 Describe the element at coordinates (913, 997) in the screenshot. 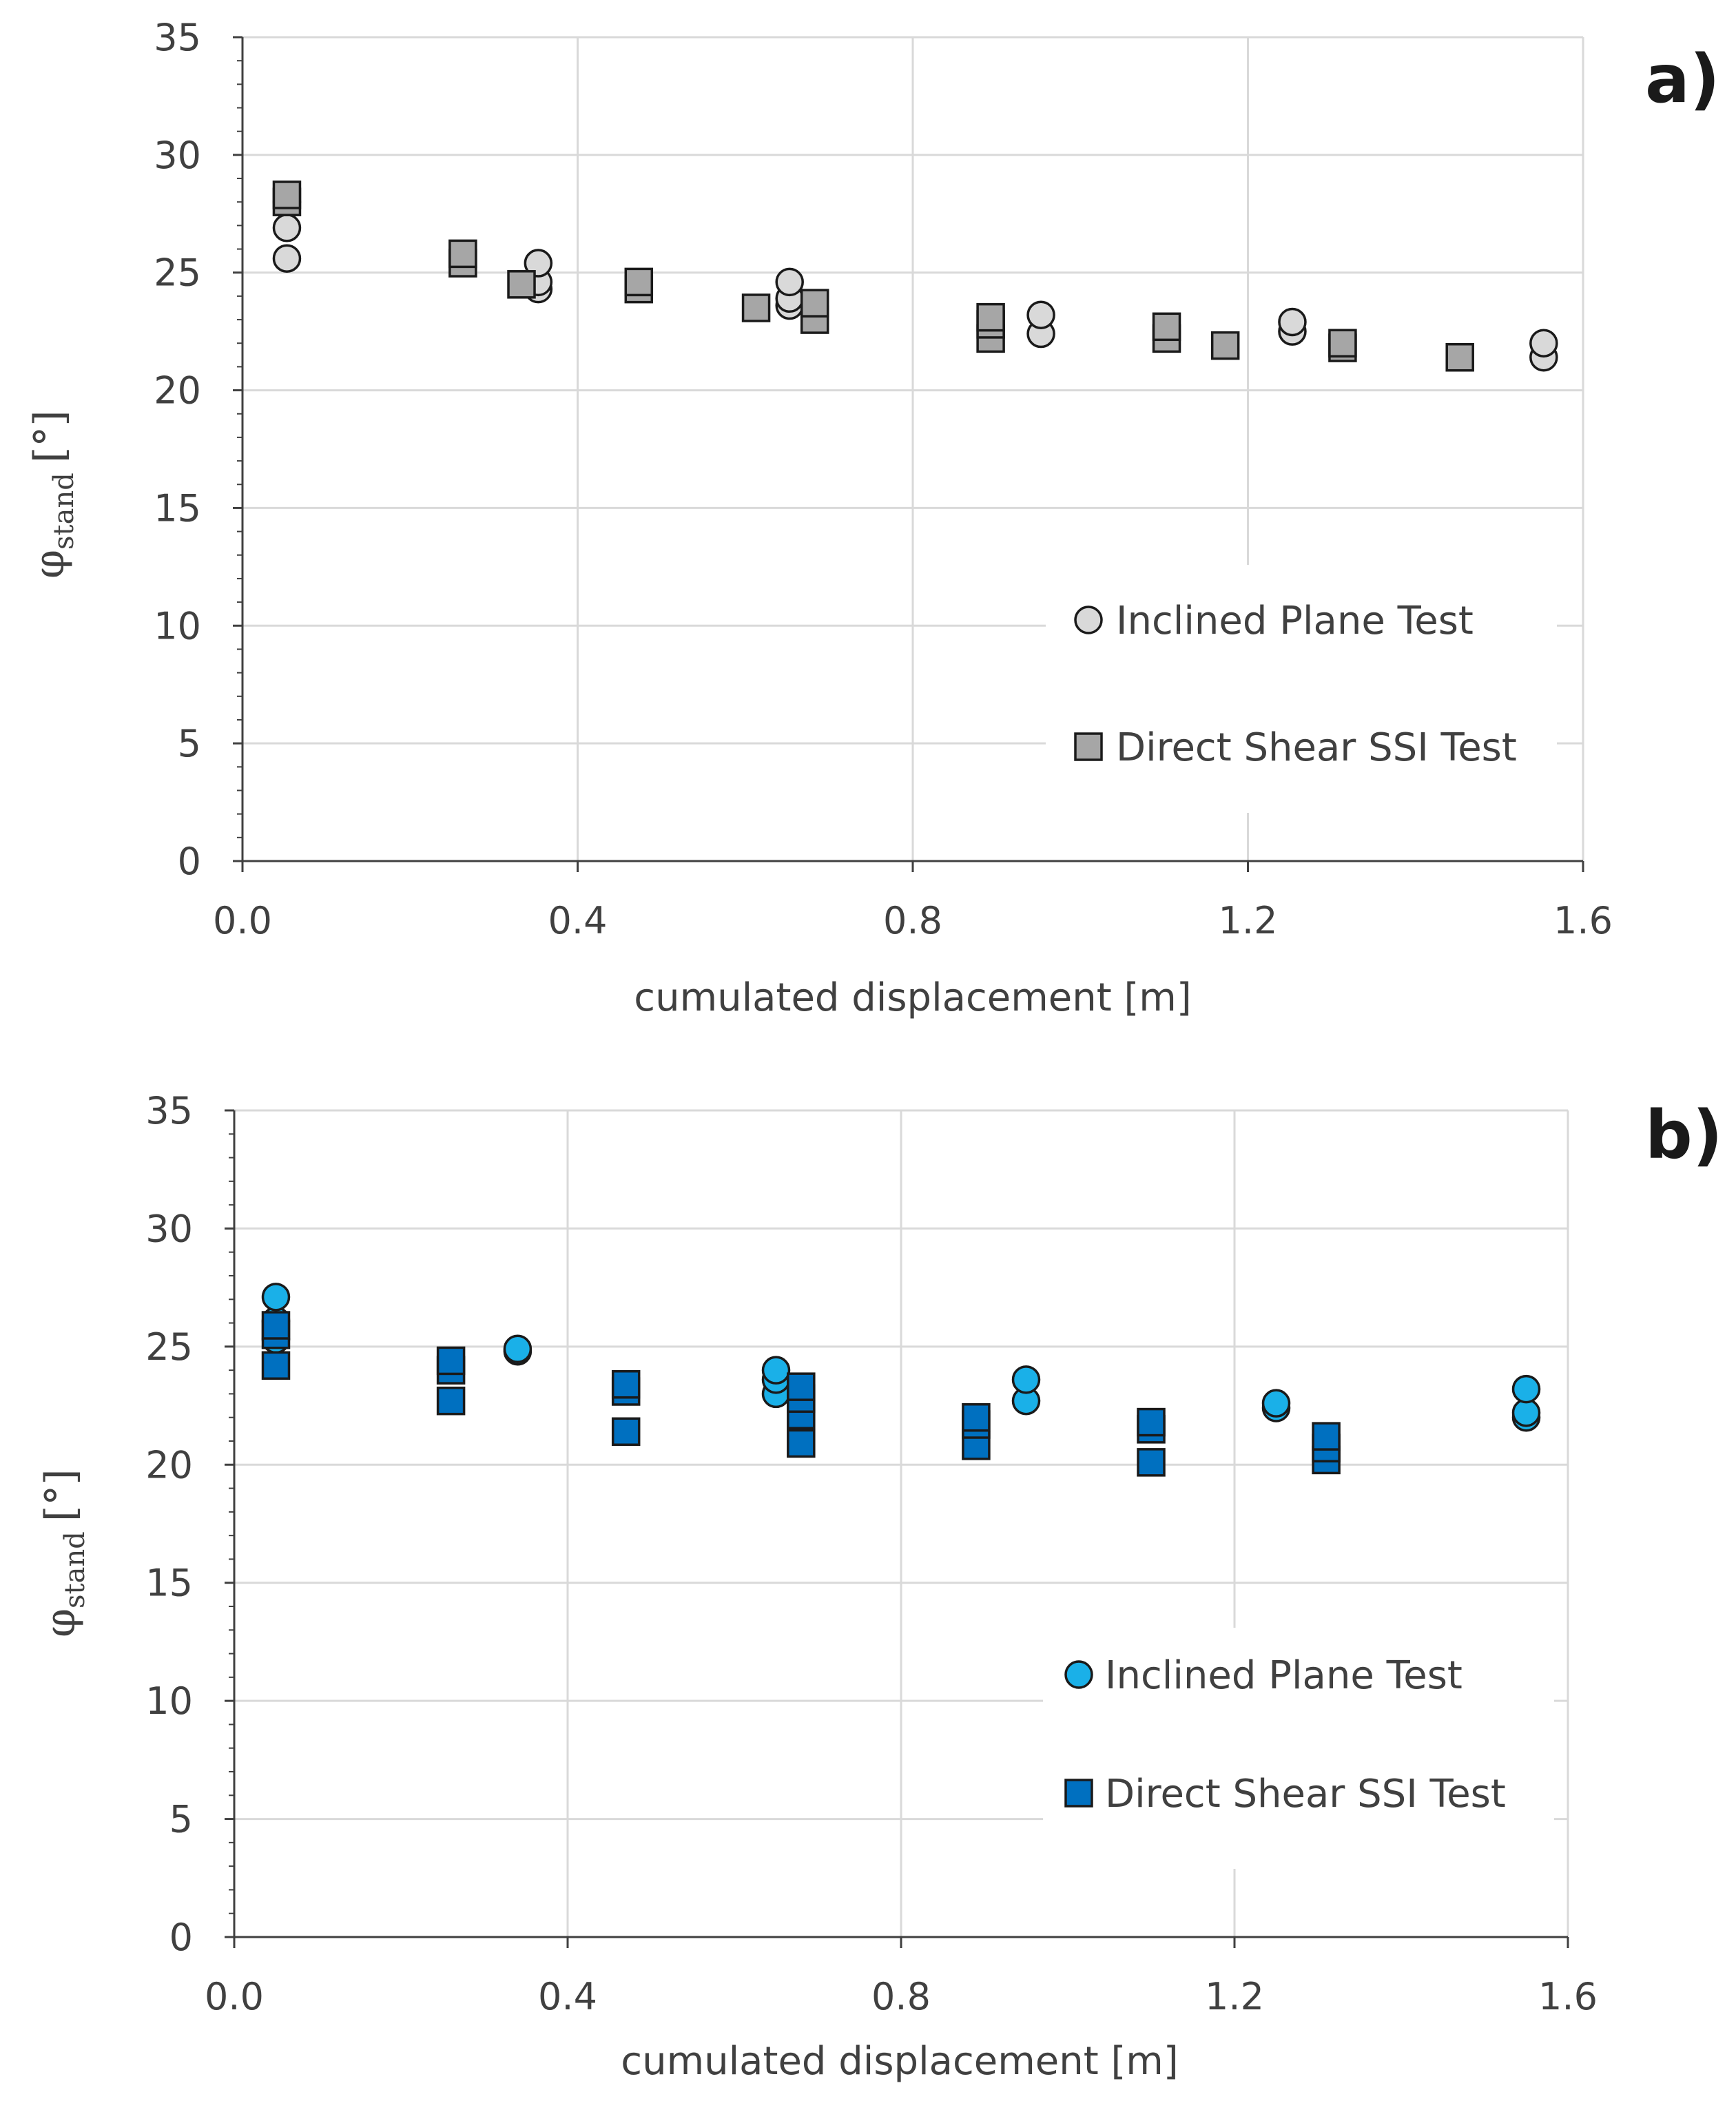

I see `x-axis-title-a: cumulated displacement [m]` at that location.